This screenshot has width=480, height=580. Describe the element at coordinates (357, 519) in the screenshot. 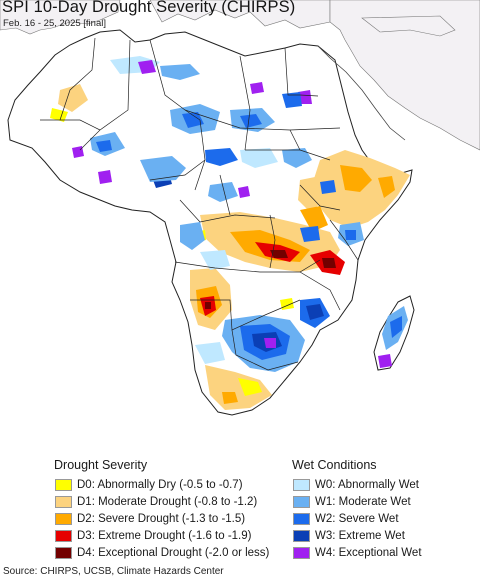

I see `w2-label: W2: Severe Wet` at that location.